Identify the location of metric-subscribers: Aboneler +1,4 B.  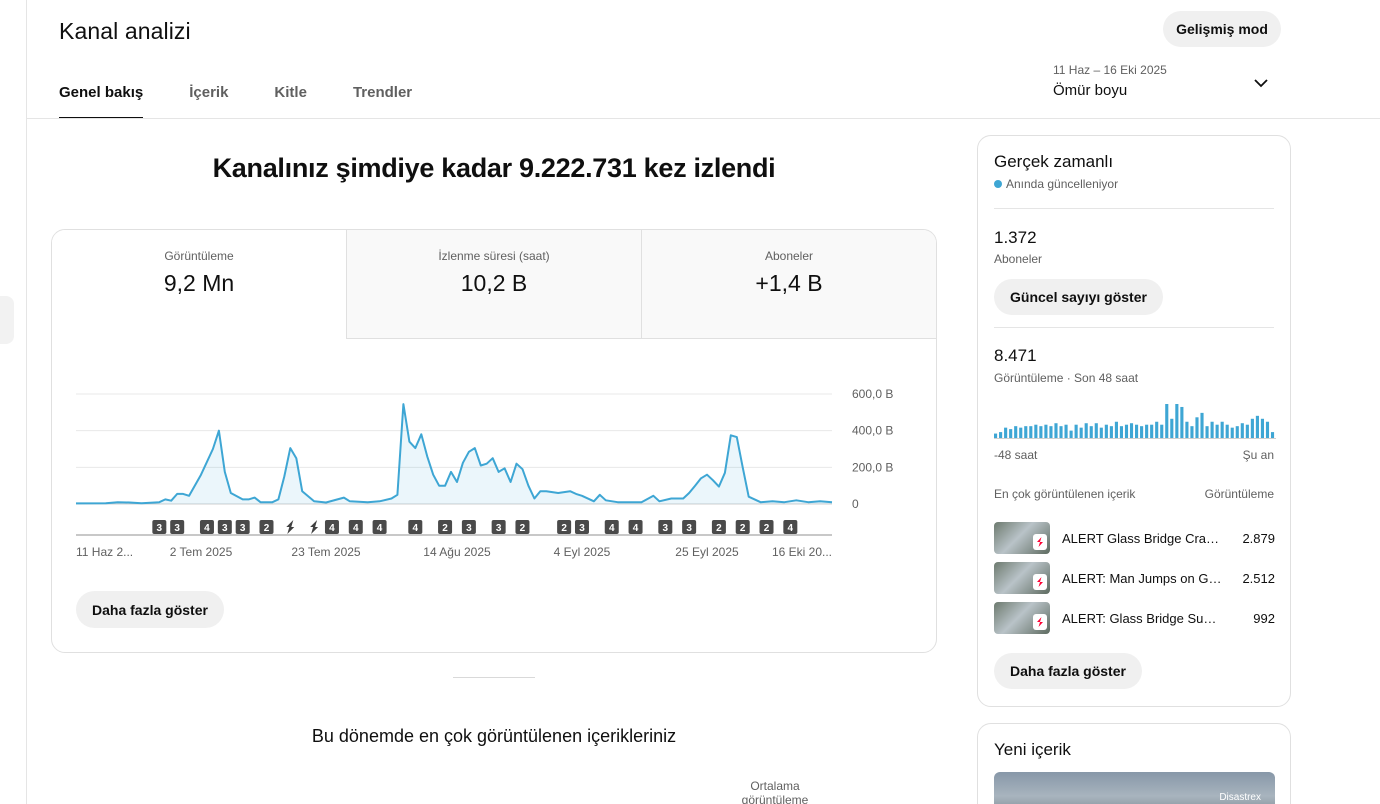
(788, 284).